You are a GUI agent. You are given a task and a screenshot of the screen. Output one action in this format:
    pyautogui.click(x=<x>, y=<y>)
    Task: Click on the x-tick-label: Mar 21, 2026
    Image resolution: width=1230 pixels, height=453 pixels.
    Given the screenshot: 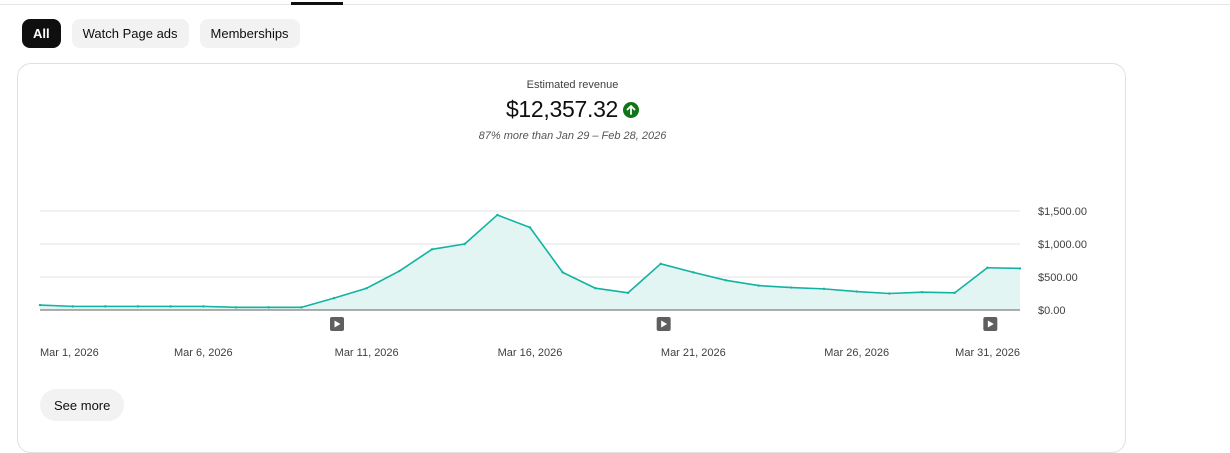 What is the action you would take?
    pyautogui.click(x=693, y=353)
    